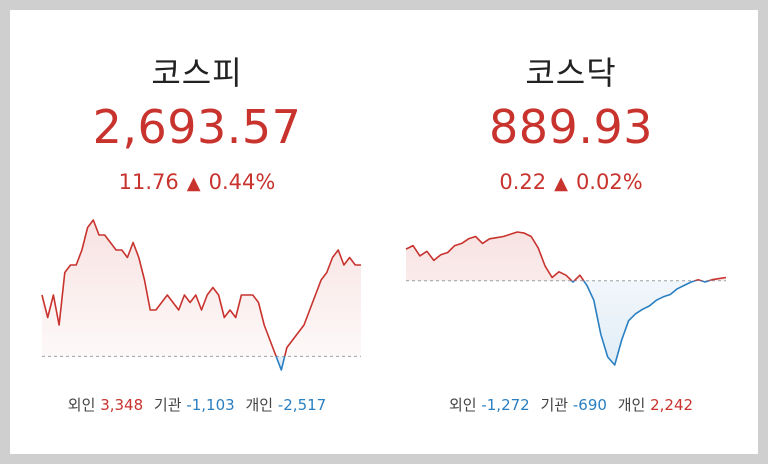 This screenshot has width=768, height=464. What do you see at coordinates (197, 73) in the screenshot?
I see `index-title: 코스피` at bounding box center [197, 73].